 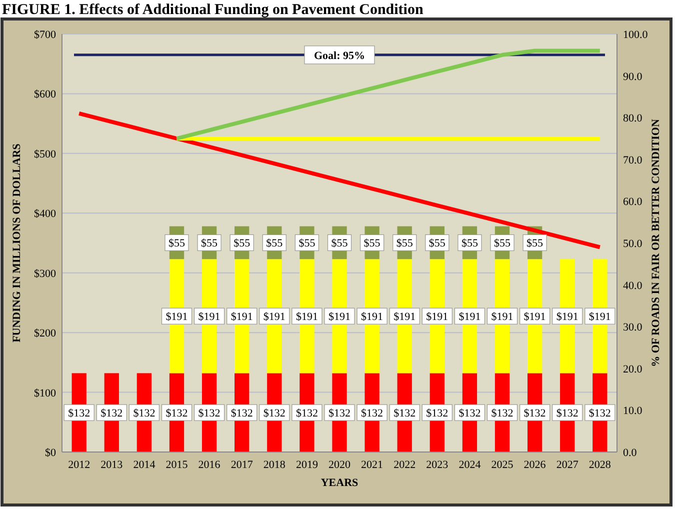 What do you see at coordinates (339, 483) in the screenshot?
I see `x-axis-title: YEARS` at bounding box center [339, 483].